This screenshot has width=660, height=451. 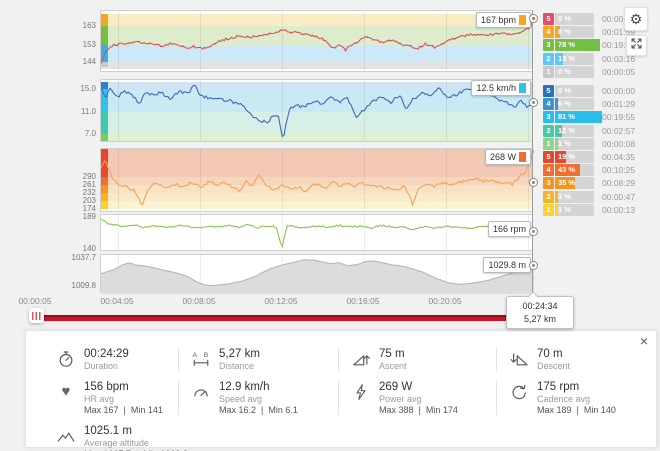 I want to click on stat-distance: A B 5,27 km Distance, so click(x=258, y=359).